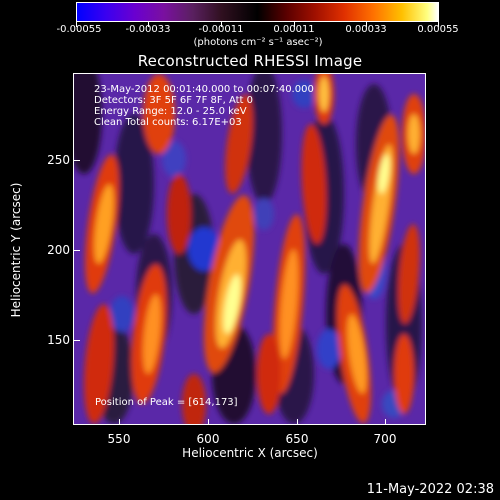 The height and width of the screenshot is (500, 500). Describe the element at coordinates (366, 29) in the screenshot. I see `colorbar-tick-label: 0.00033` at that location.